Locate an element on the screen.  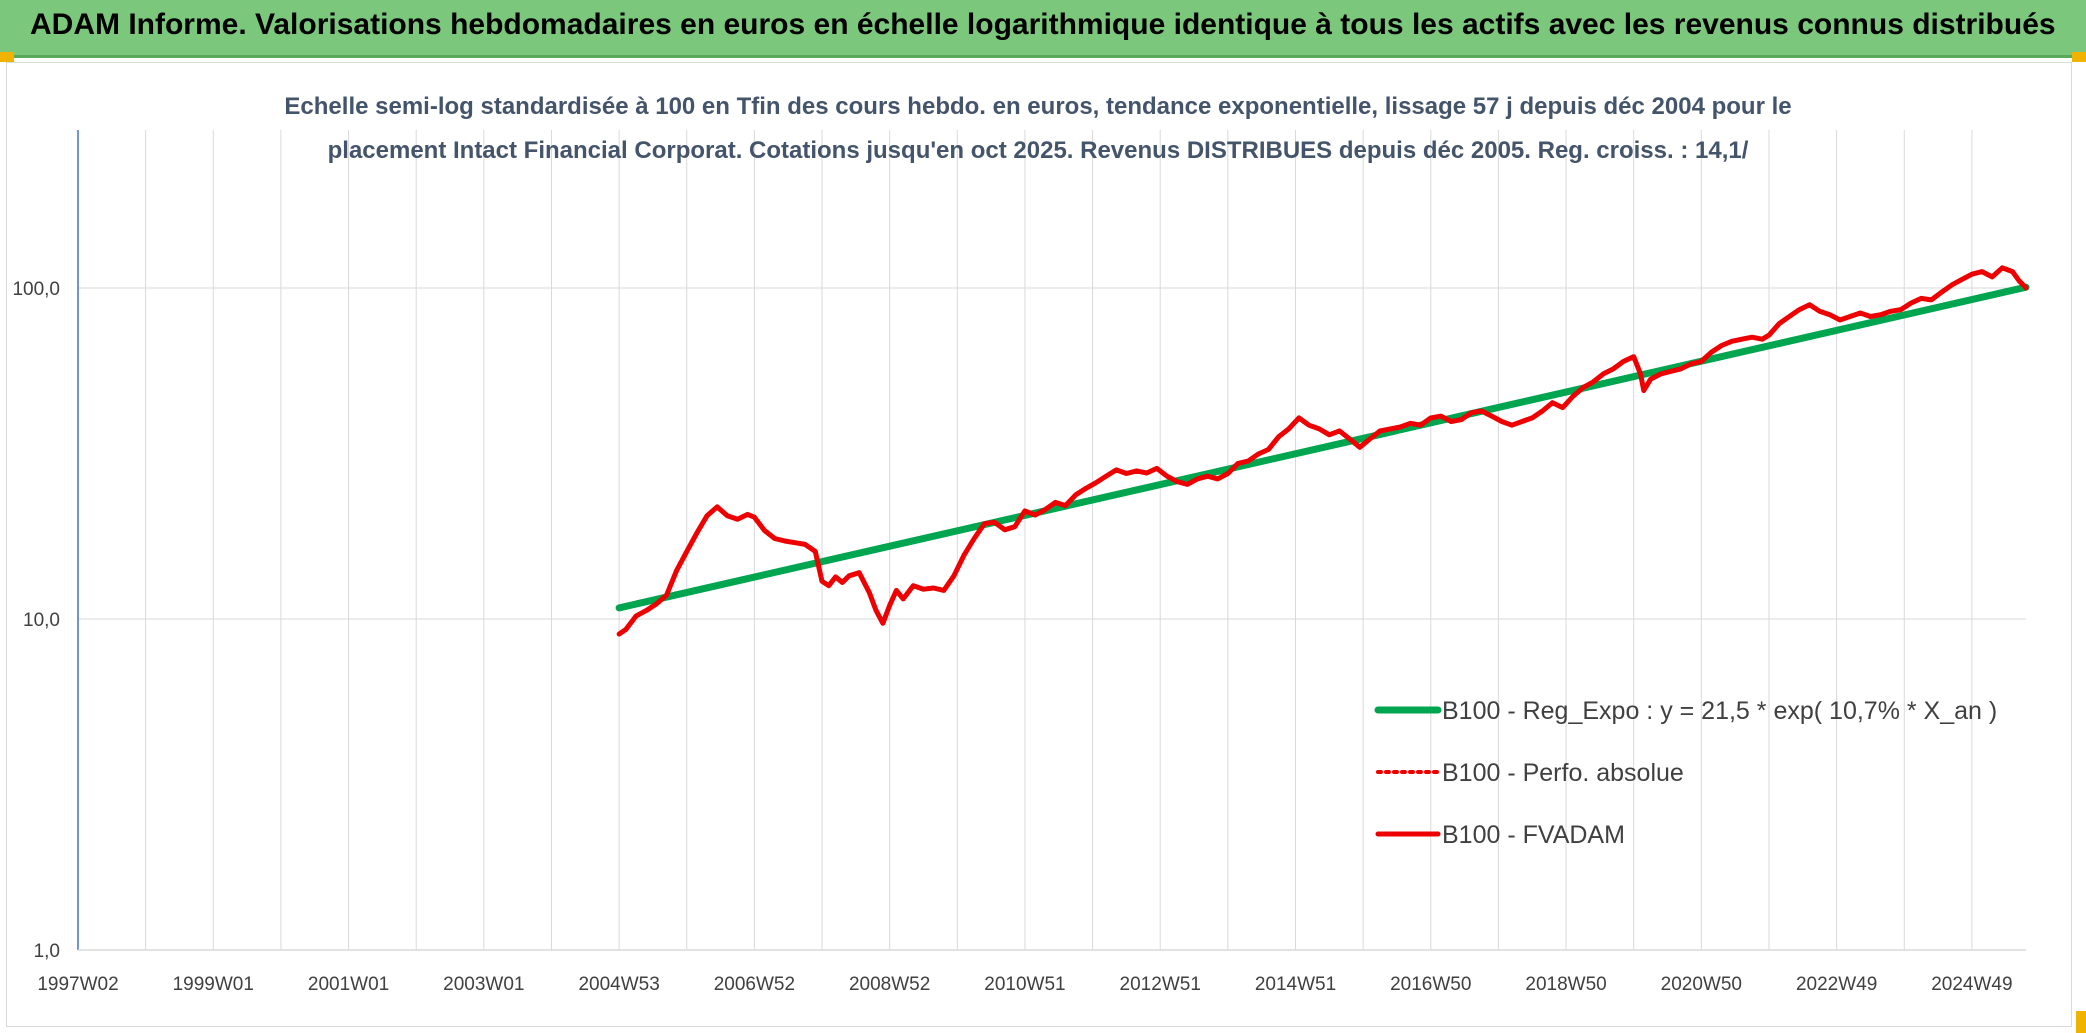
x-tick-label: 2010W51 is located at coordinates (1024, 984).